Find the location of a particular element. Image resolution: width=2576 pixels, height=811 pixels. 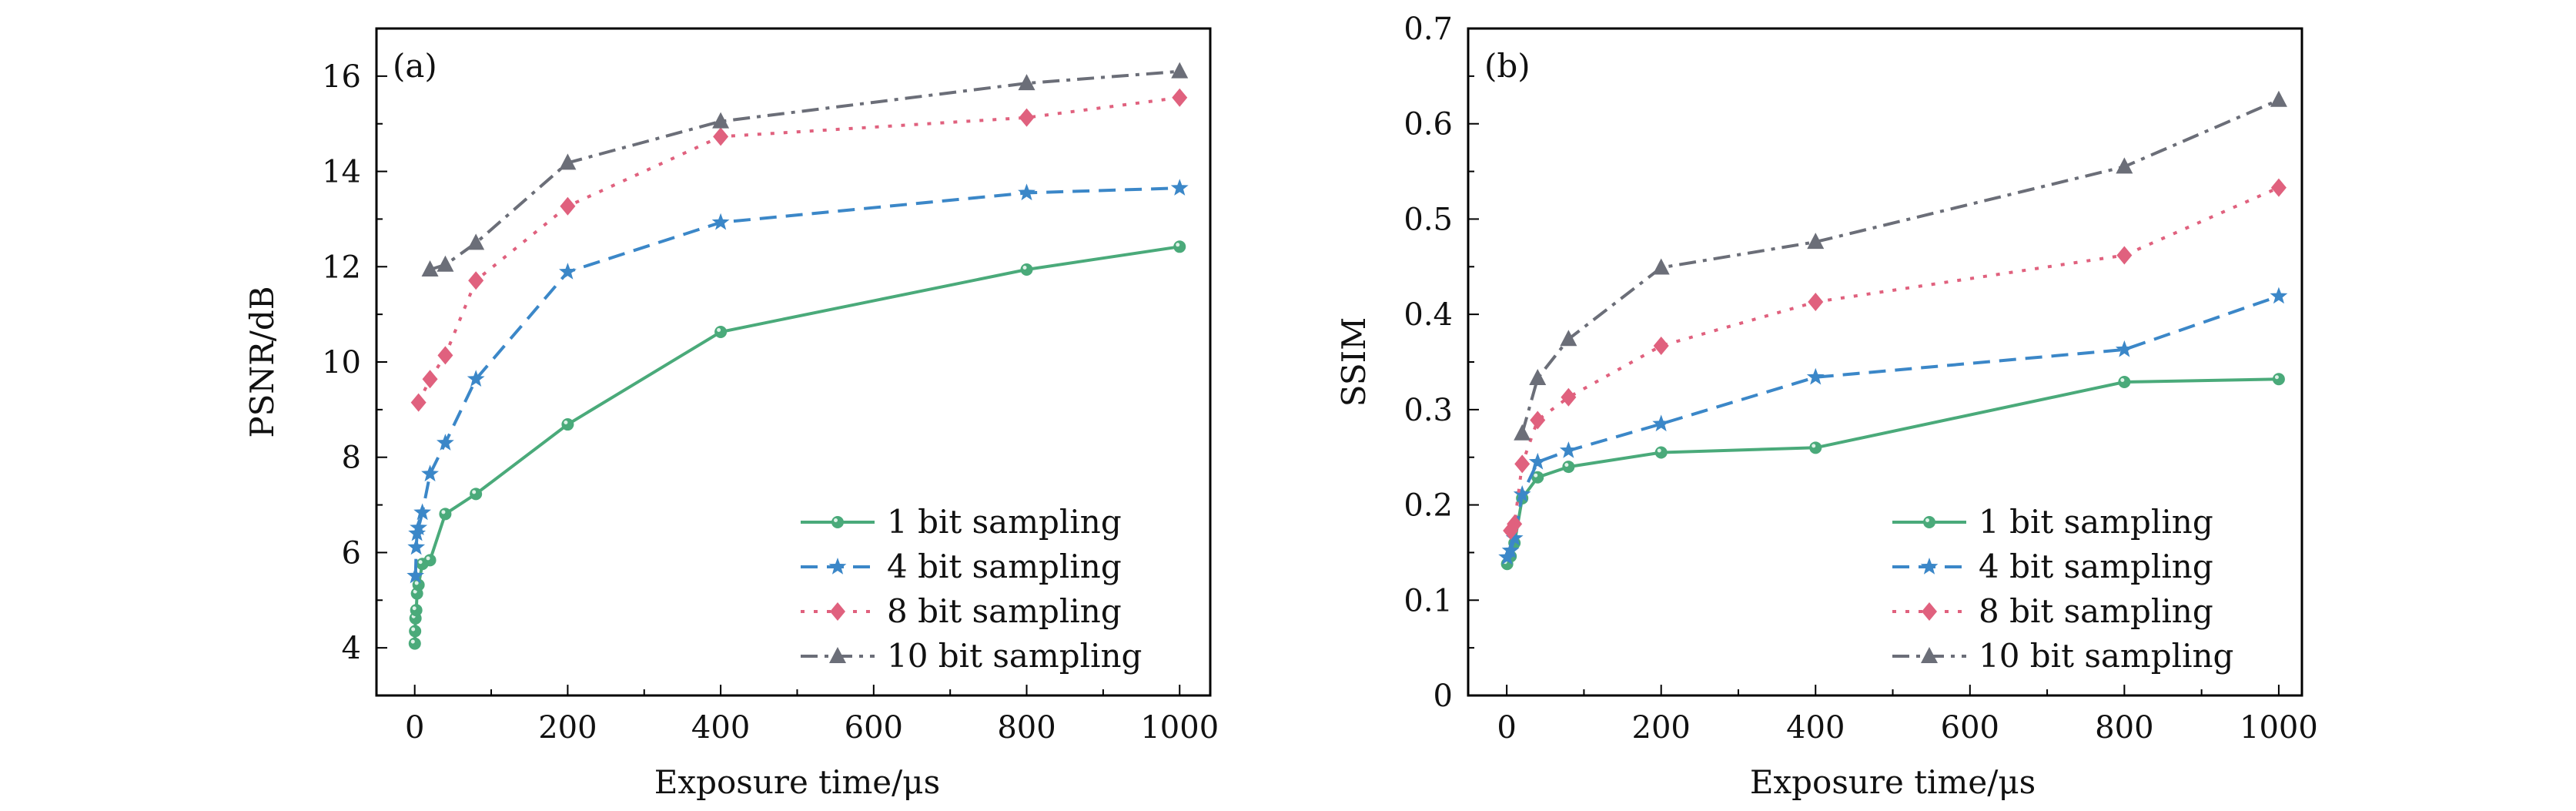

series-8-bit-sampling is located at coordinates (799, 250).